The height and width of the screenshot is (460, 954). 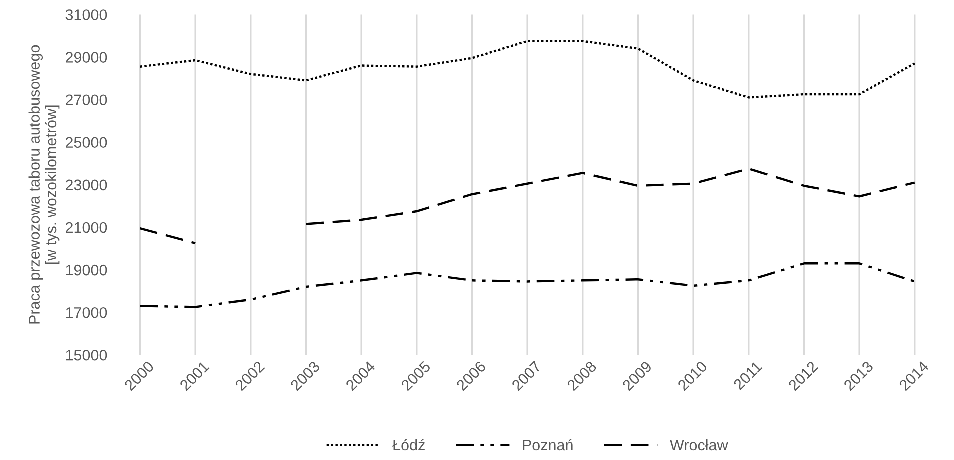 I want to click on y-tick-label: 19000, so click(x=87, y=270).